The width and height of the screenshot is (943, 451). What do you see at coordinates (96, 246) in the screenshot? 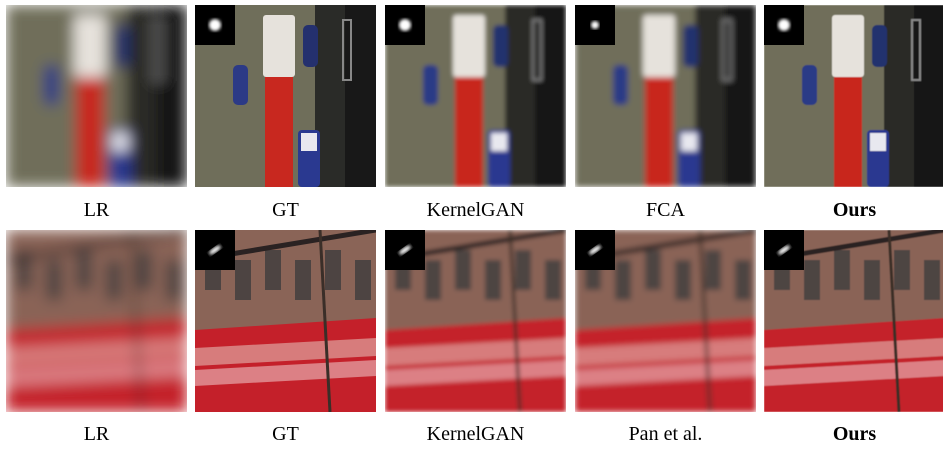
I see `fire-escape` at bounding box center [96, 246].